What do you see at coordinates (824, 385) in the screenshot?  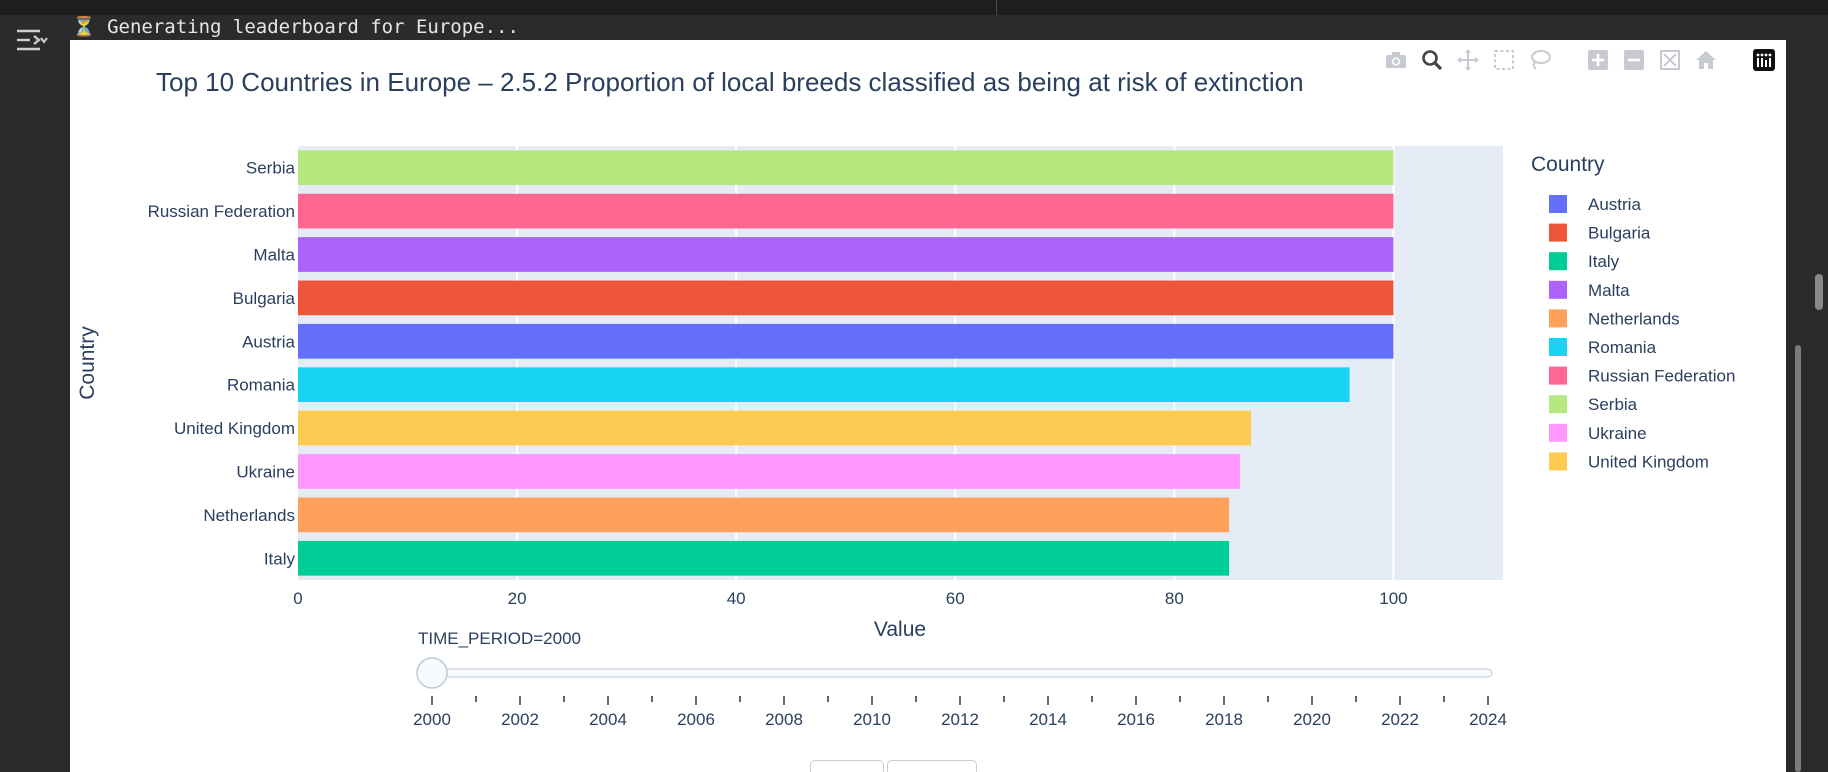 I see `bar-romania` at bounding box center [824, 385].